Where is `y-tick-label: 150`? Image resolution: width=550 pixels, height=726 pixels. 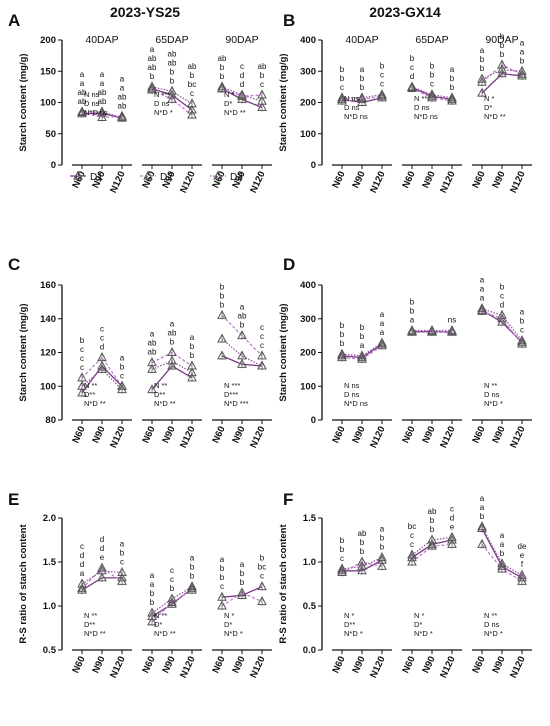
y-tick-label: 150 is located at coordinates (48, 71).